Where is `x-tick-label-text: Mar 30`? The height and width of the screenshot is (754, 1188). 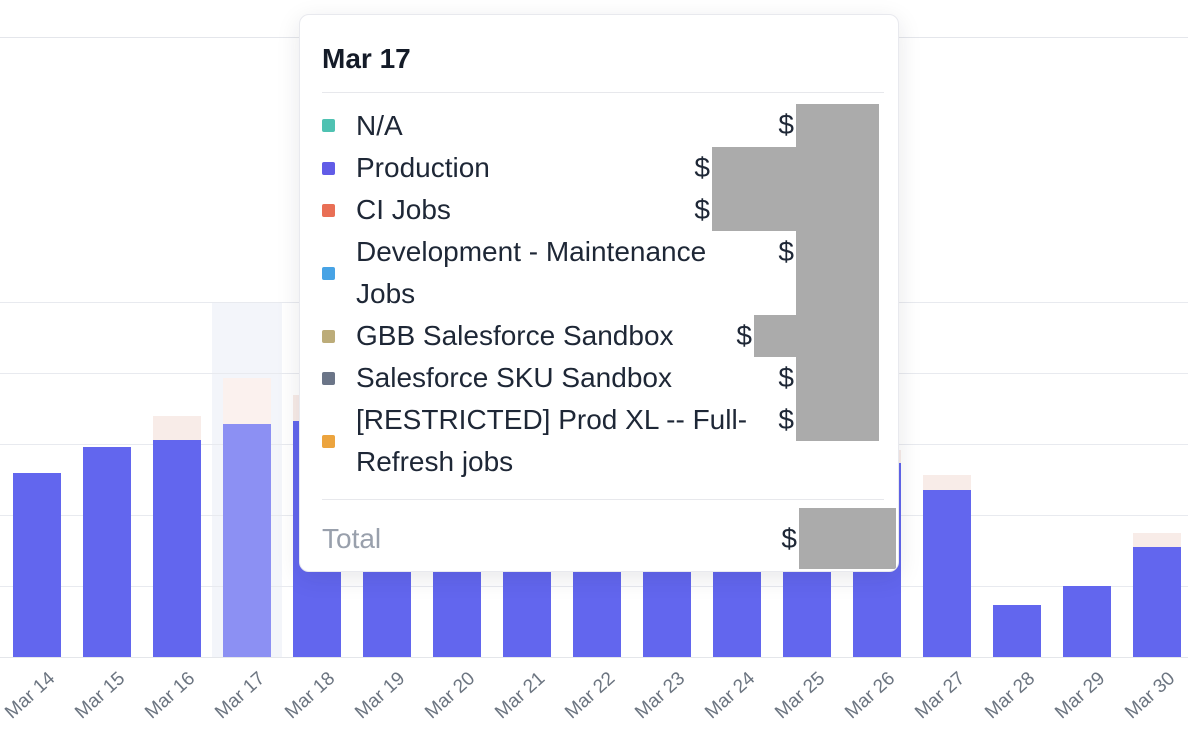
x-tick-label-text: Mar 30 is located at coordinates (1150, 696).